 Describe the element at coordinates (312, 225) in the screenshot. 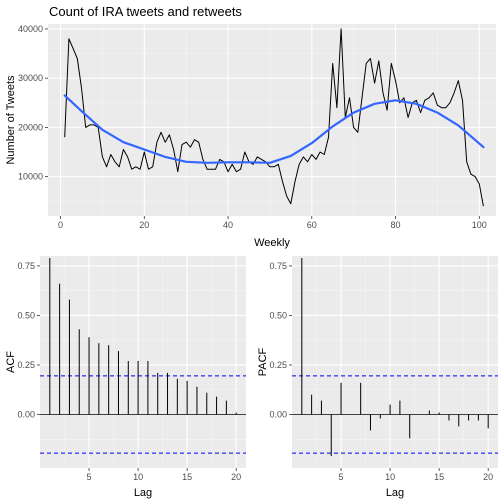

I see `x-tick-label: 60` at that location.